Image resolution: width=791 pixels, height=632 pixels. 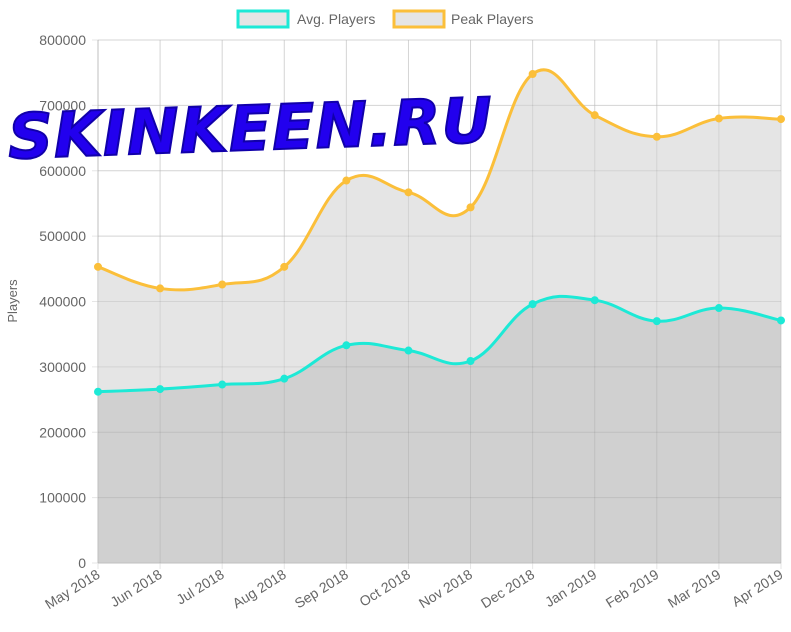 What do you see at coordinates (492, 19) in the screenshot?
I see `legend-label-peak-players: Peak Players` at bounding box center [492, 19].